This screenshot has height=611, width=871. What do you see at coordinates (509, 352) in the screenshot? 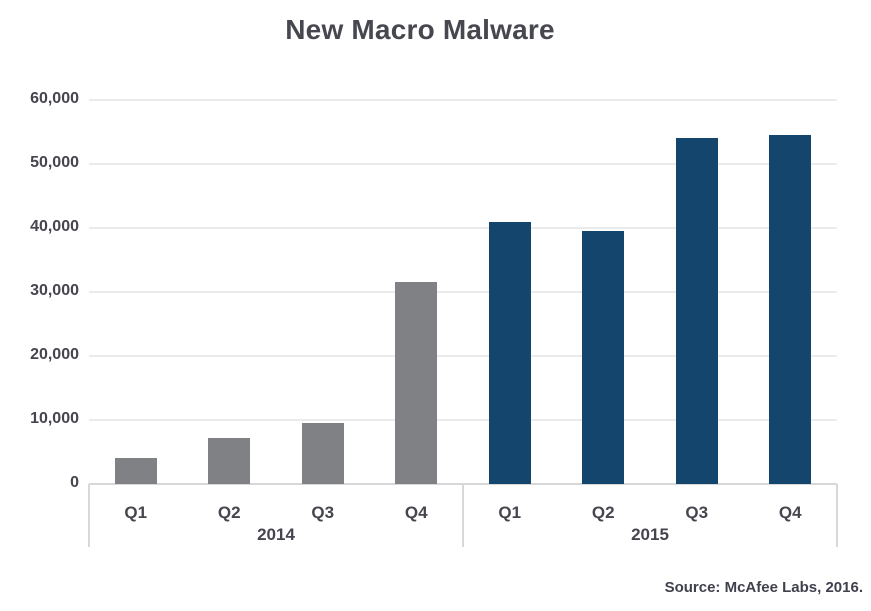
I see `bar-2015-q1` at bounding box center [509, 352].